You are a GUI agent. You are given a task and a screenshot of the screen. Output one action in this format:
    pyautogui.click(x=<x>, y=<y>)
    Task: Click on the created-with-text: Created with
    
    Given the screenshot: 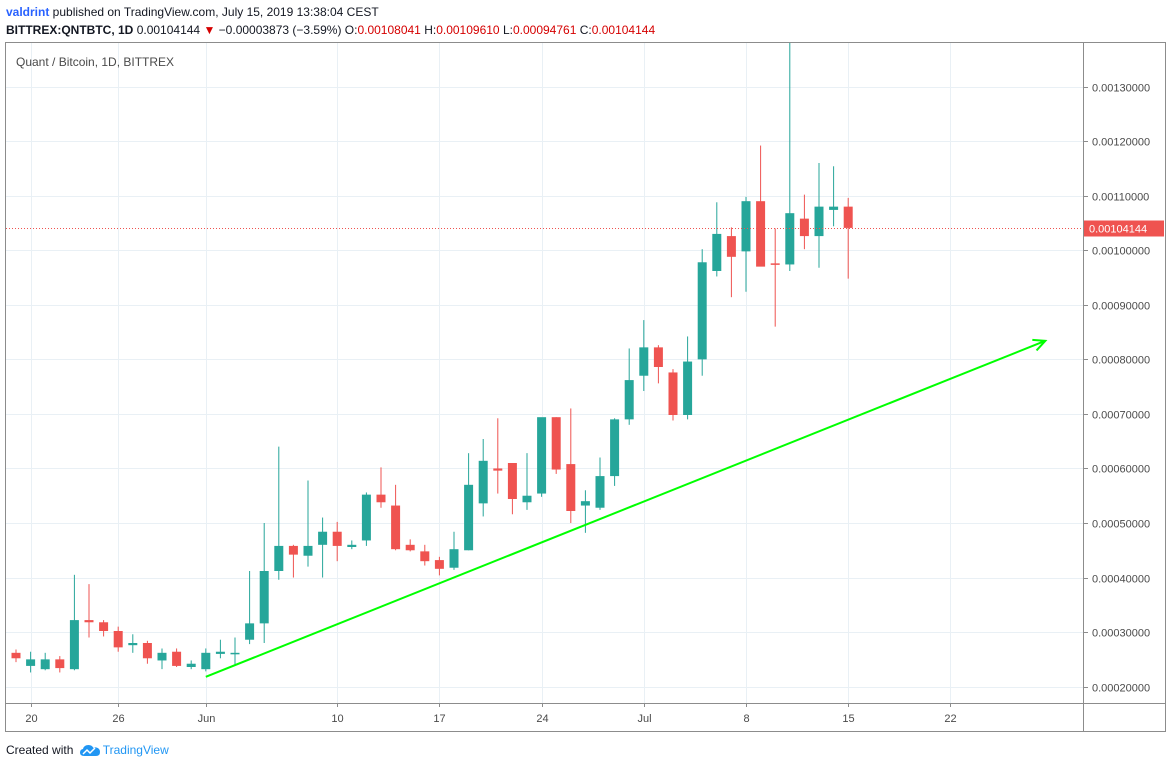 What is the action you would take?
    pyautogui.click(x=40, y=750)
    